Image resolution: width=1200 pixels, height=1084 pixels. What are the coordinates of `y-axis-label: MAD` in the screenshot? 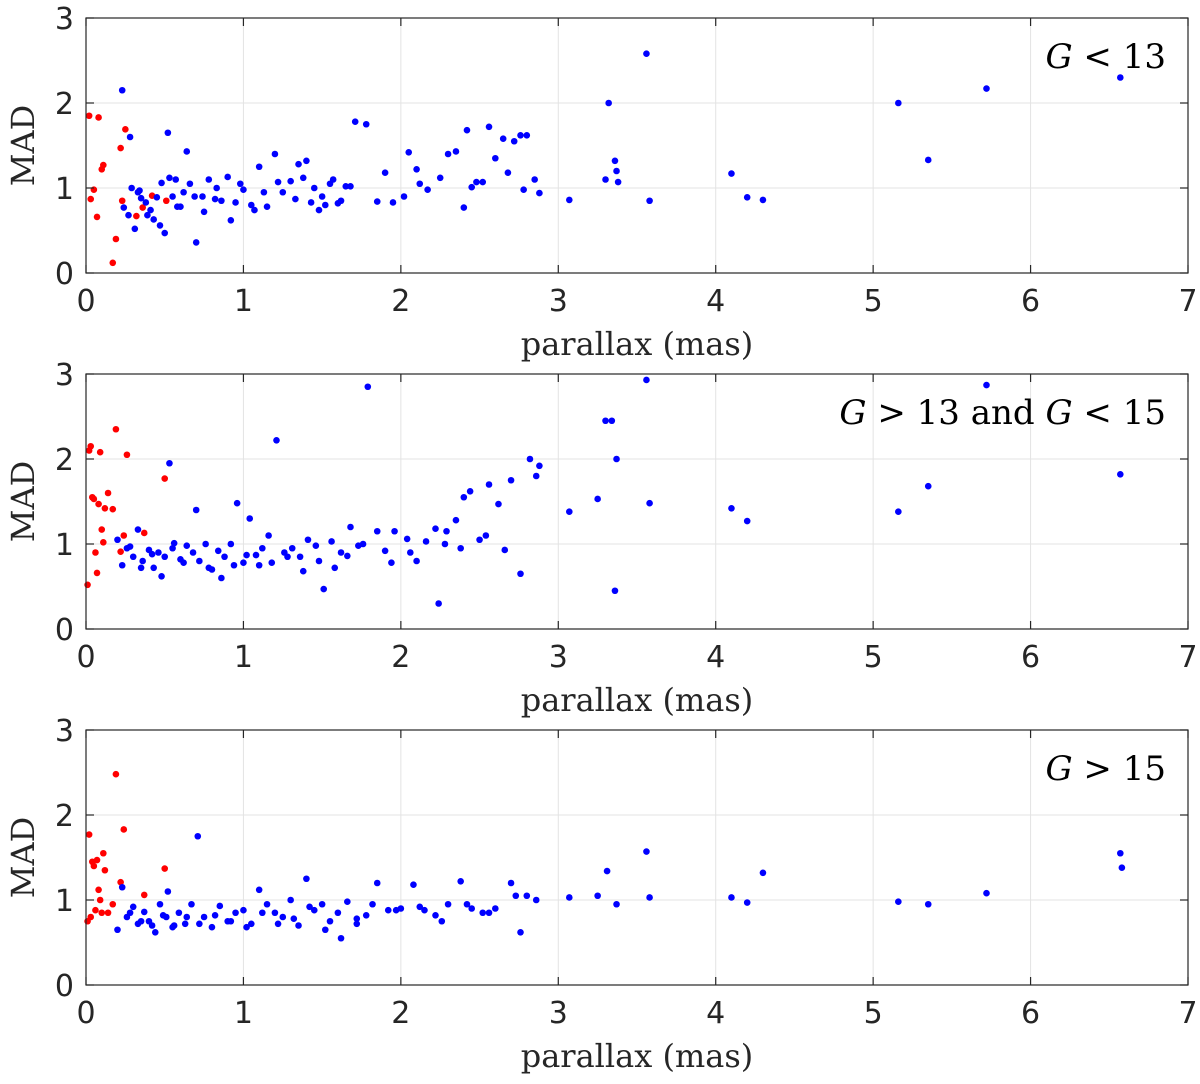 It's located at (23, 502).